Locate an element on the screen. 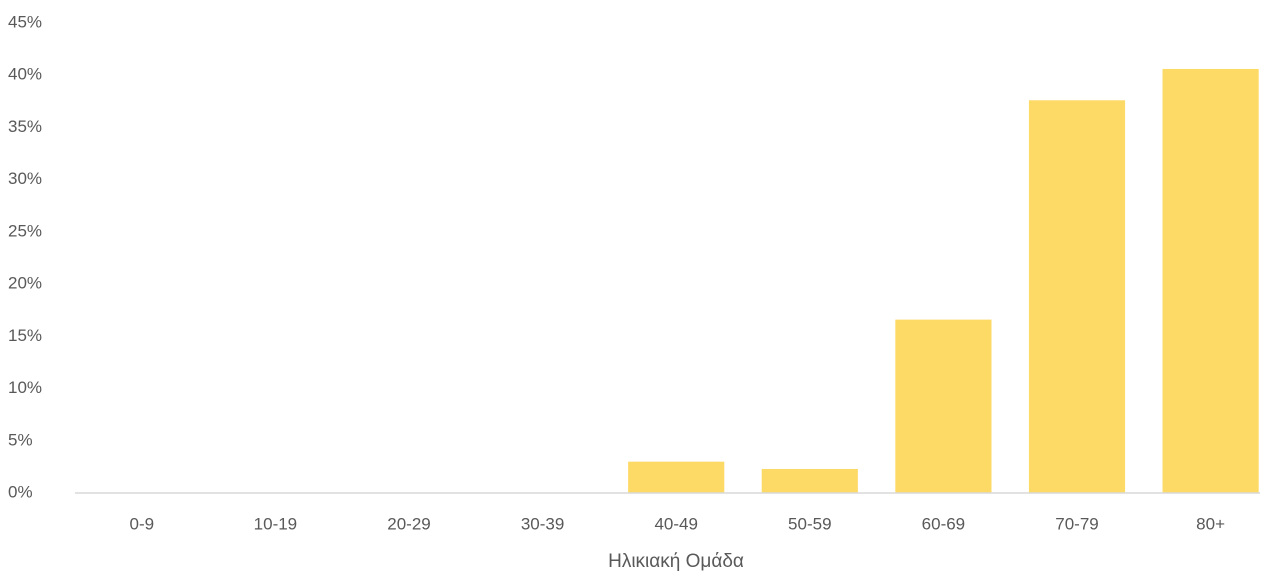 Image resolution: width=1269 pixels, height=573 pixels. x-axis-title: Ηλικιακή Ομάδα is located at coordinates (676, 561).